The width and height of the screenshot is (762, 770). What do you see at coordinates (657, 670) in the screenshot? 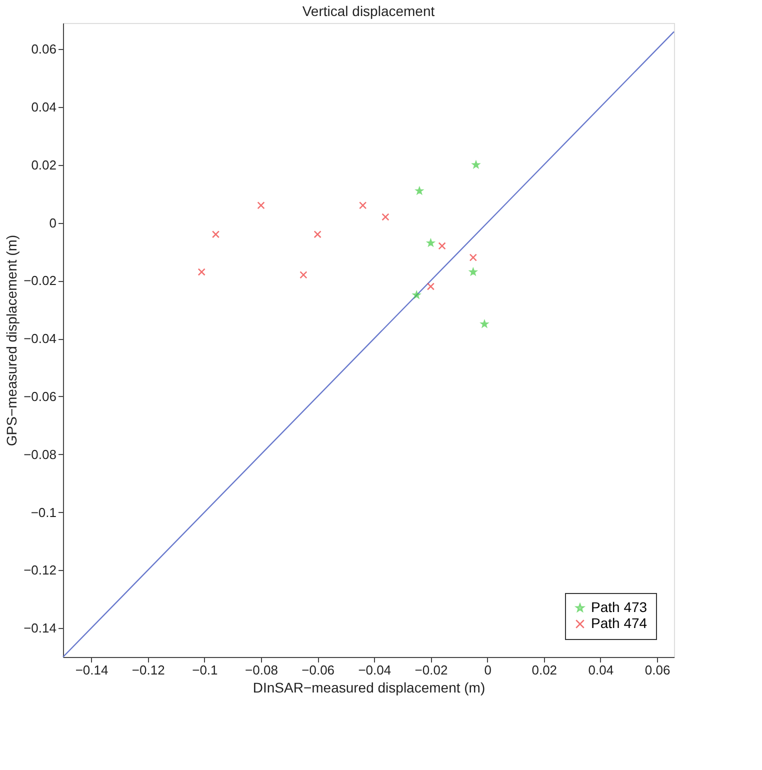
I see `x-tick-label: 0.06` at bounding box center [657, 670].